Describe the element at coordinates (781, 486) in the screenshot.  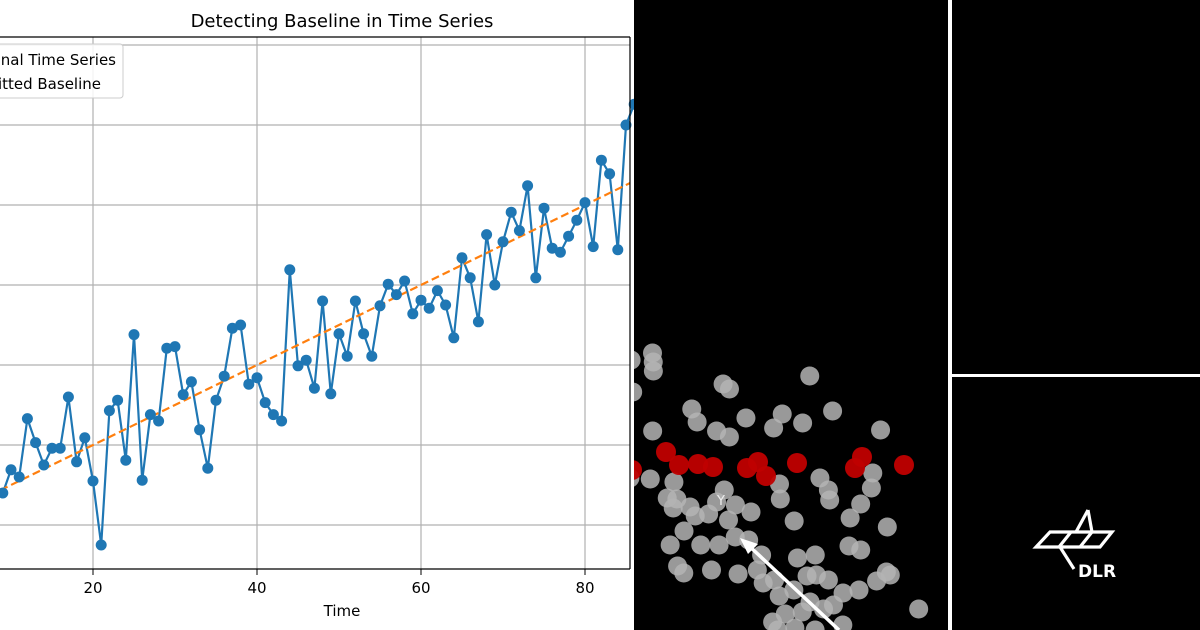
I see `dot-scatter: Y` at that location.